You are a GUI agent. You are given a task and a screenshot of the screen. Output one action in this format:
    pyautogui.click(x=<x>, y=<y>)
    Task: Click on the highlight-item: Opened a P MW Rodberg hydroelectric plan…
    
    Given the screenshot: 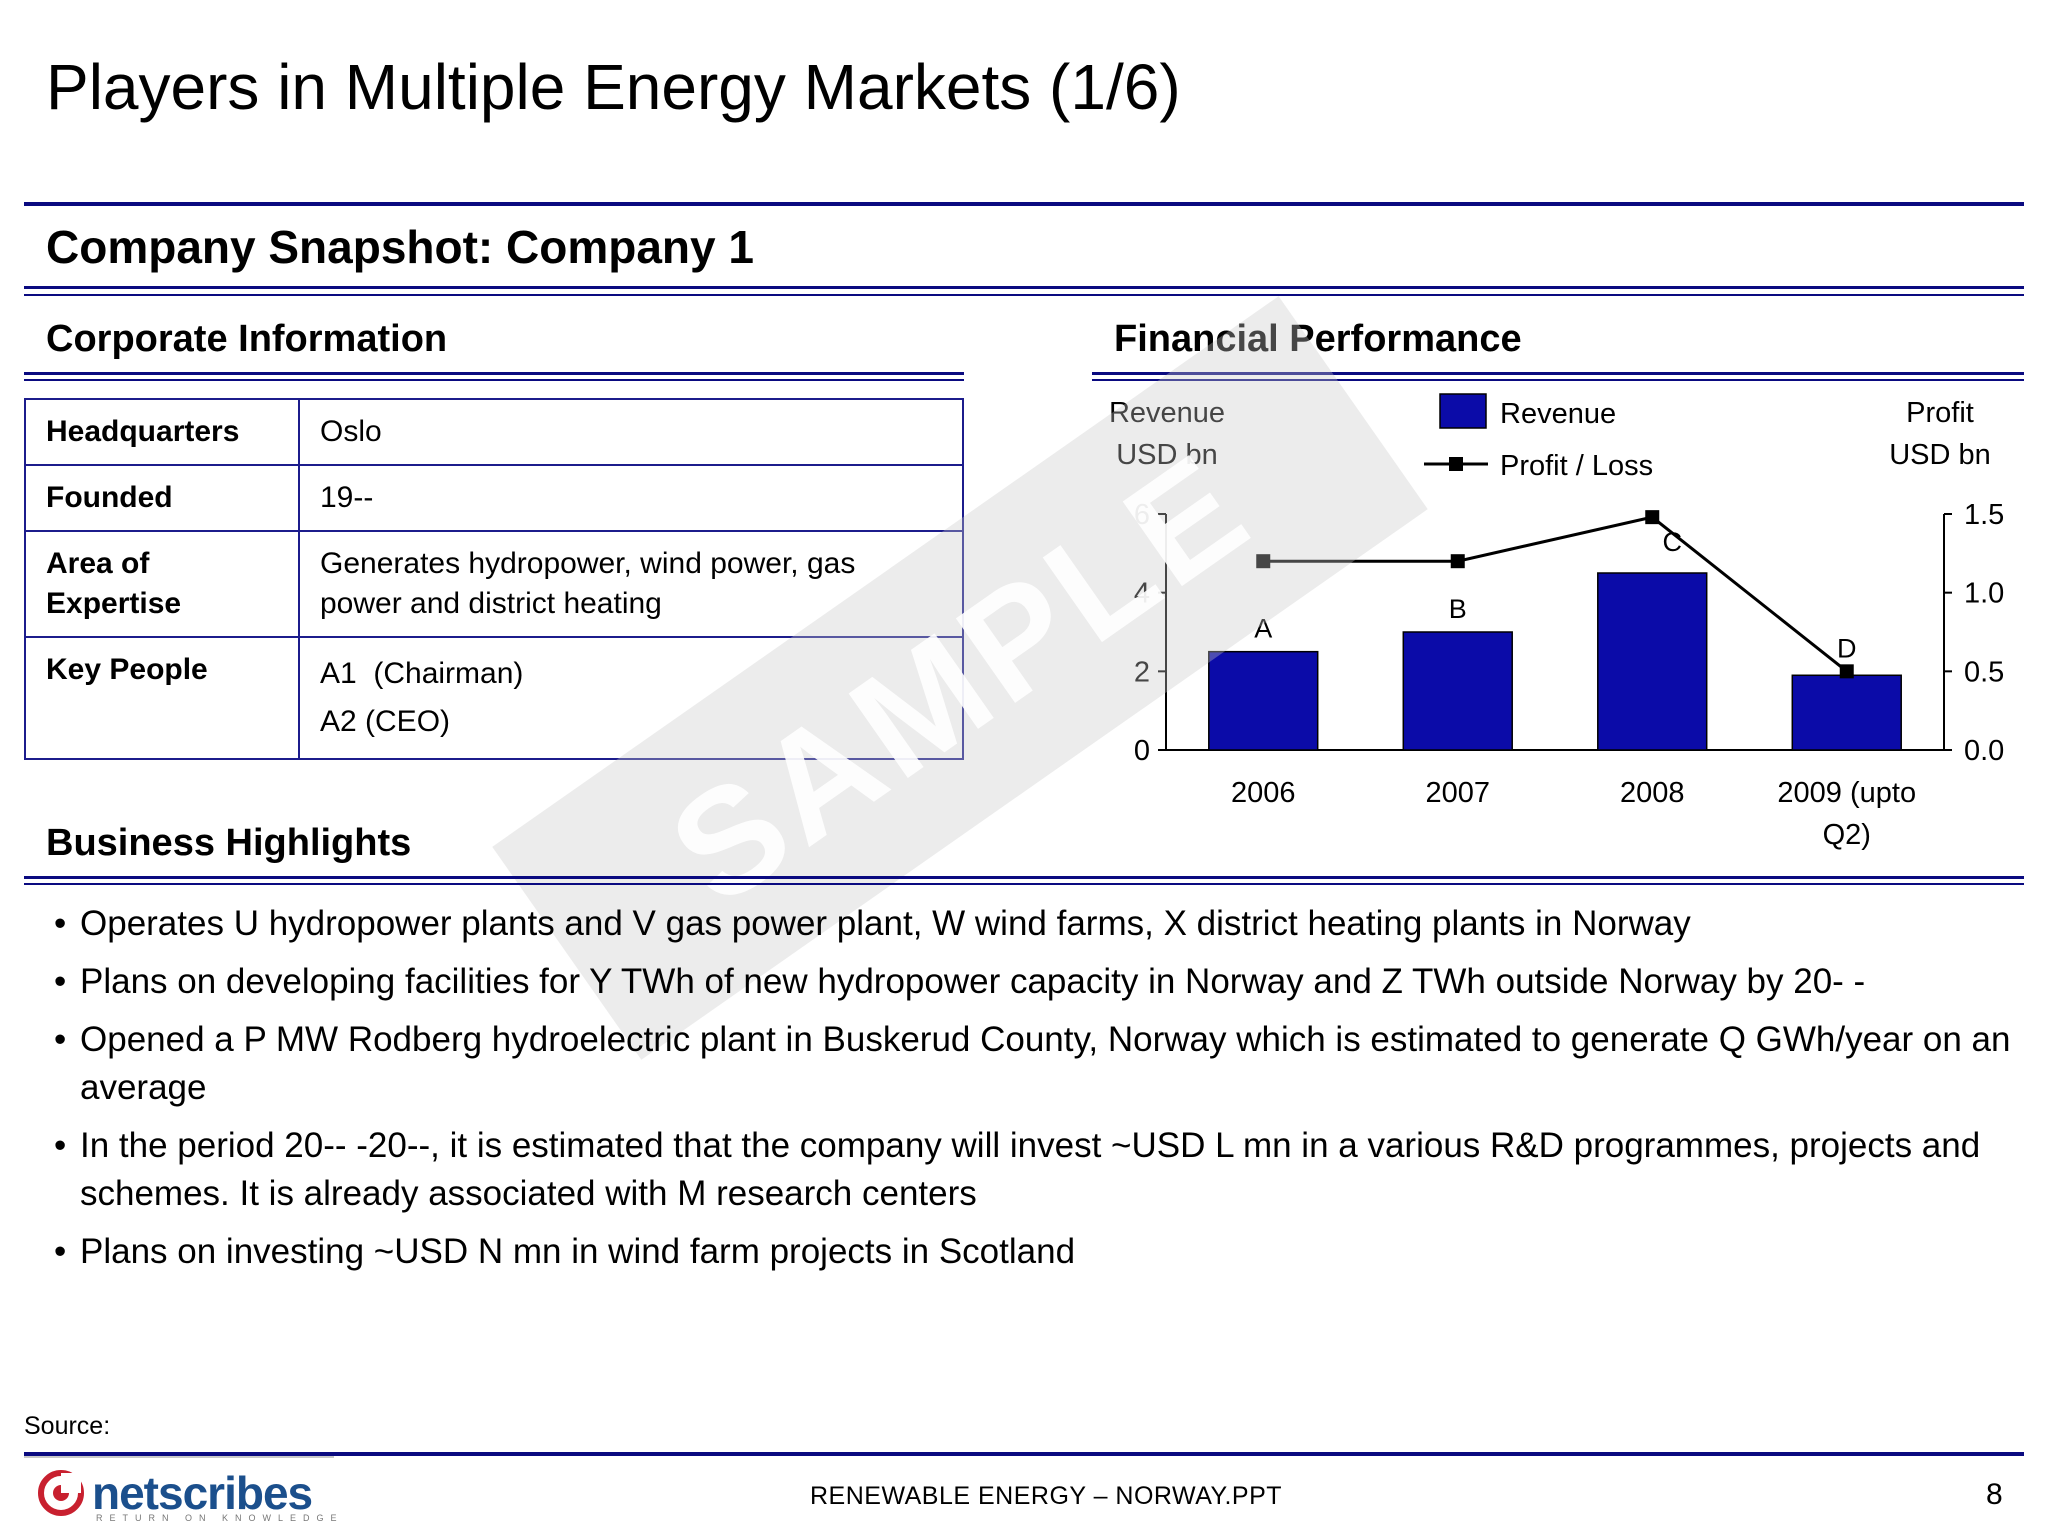 What is the action you would take?
    pyautogui.click(x=1034, y=1064)
    